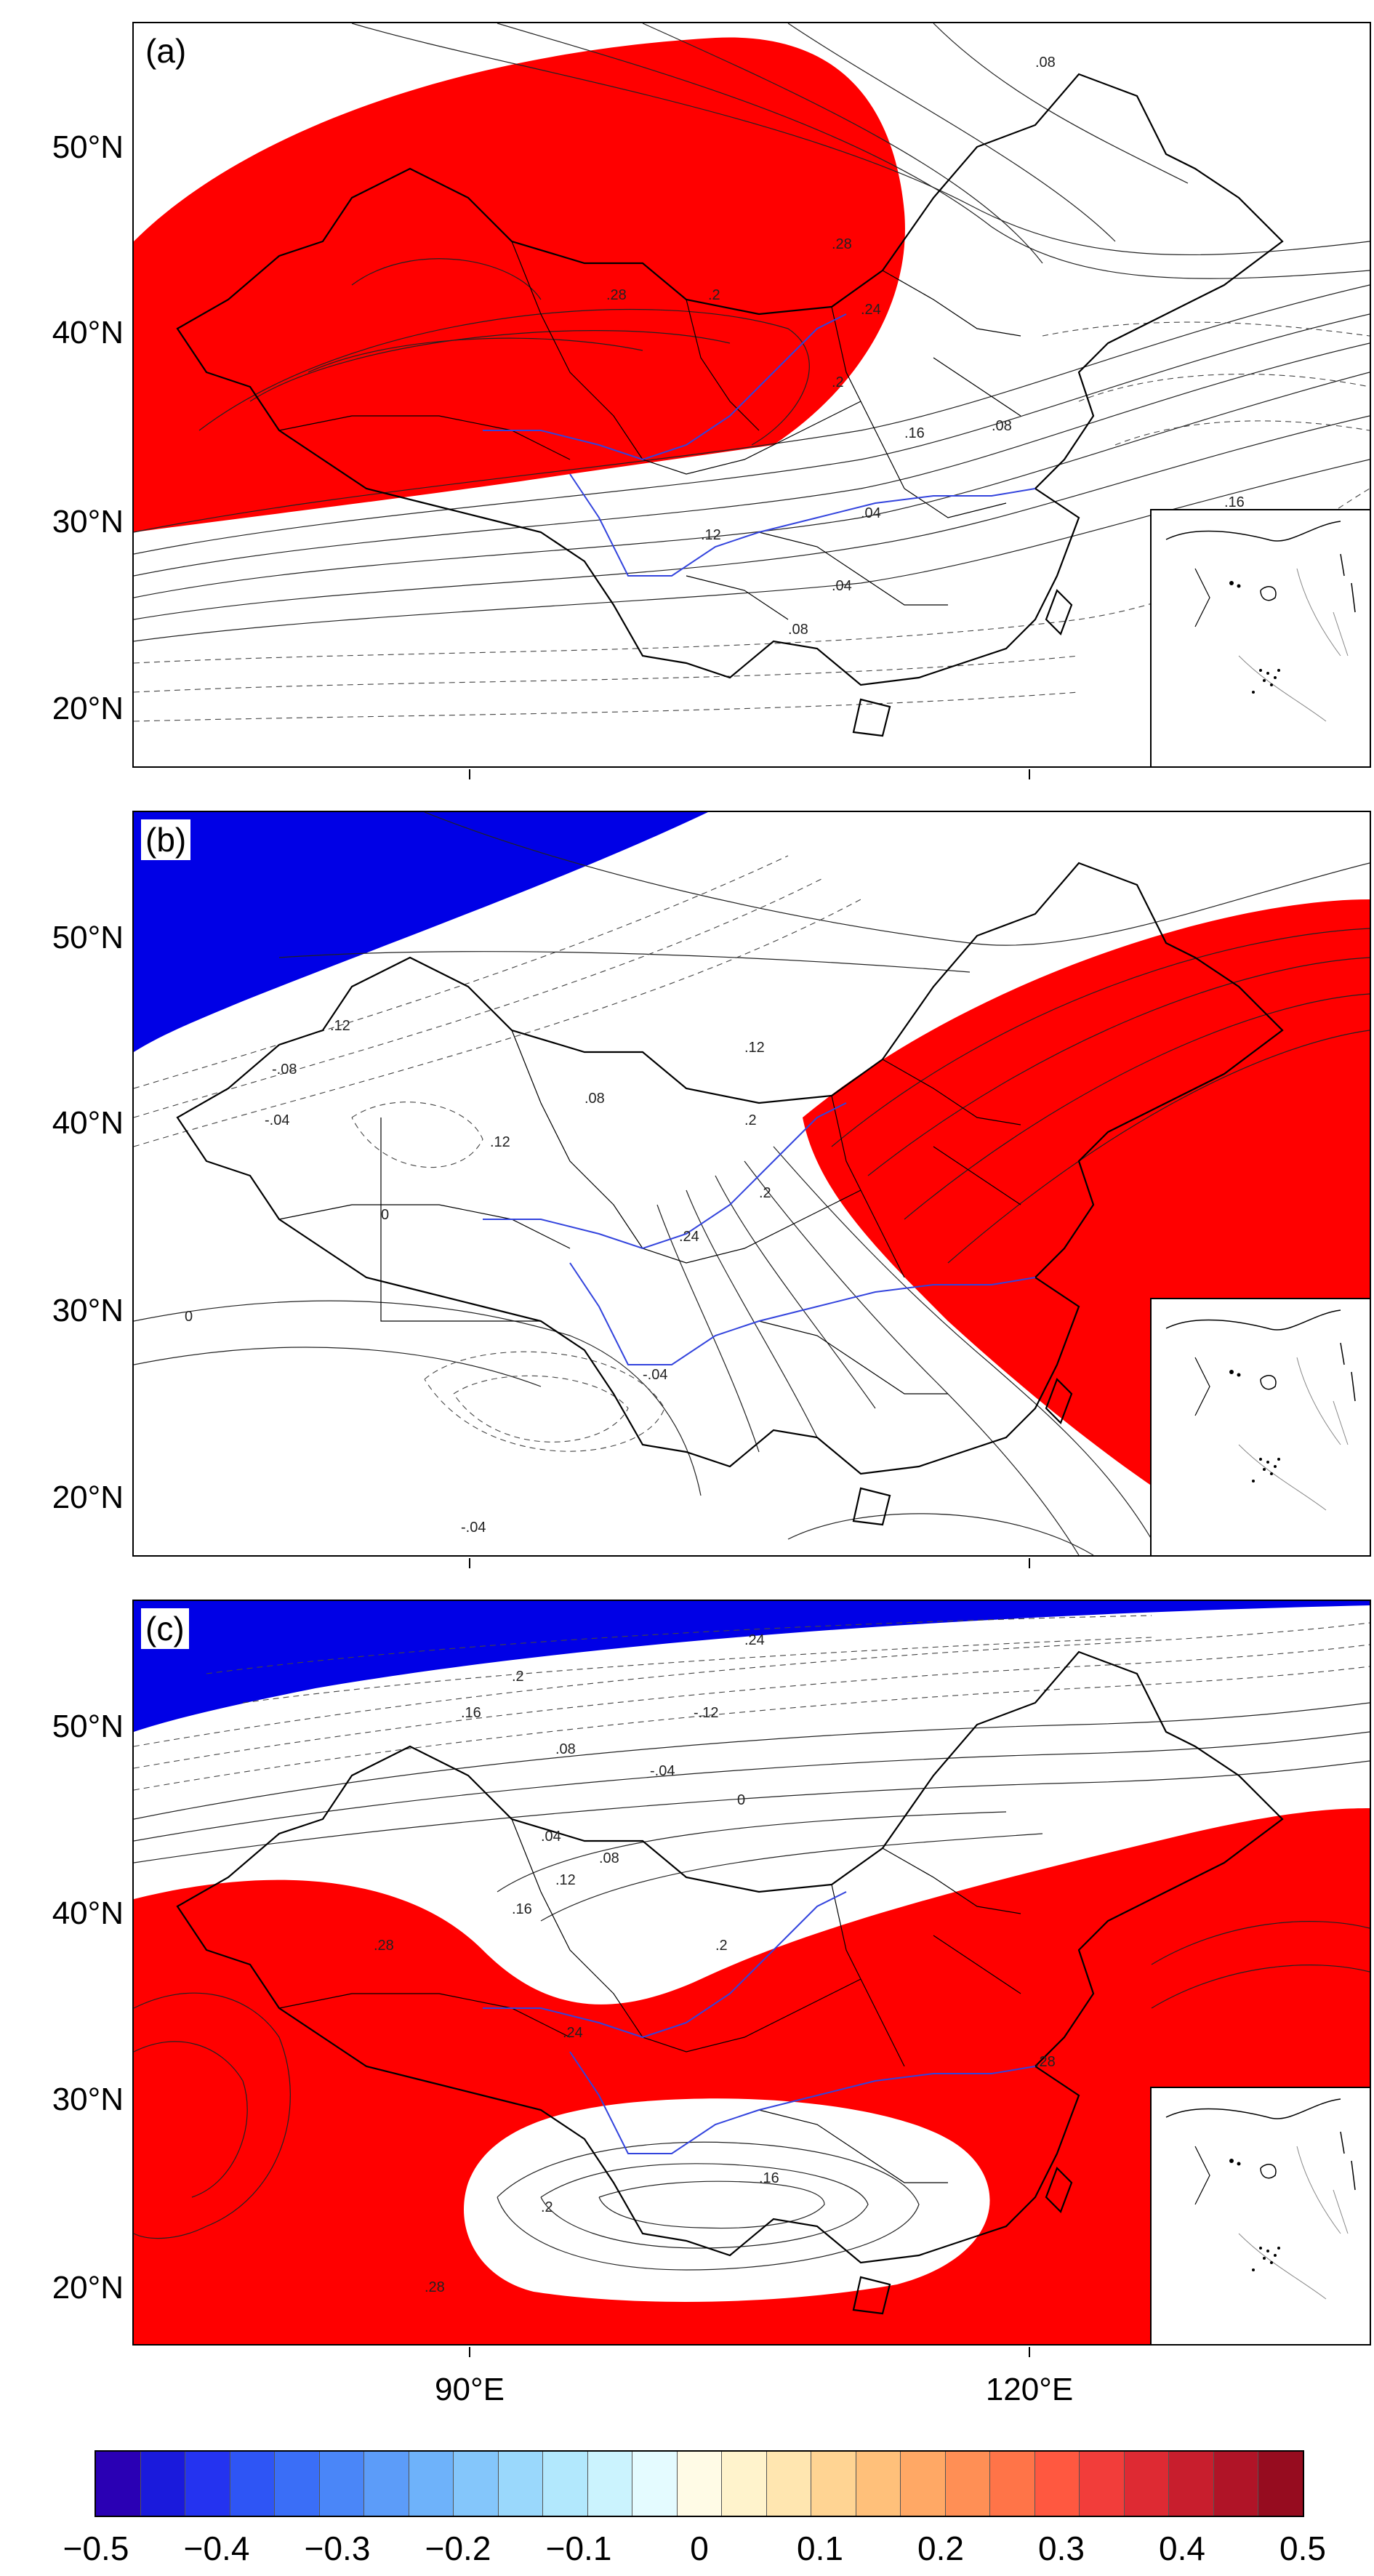  Describe the element at coordinates (769, 2178) in the screenshot. I see `contour-label-16: .16` at that location.